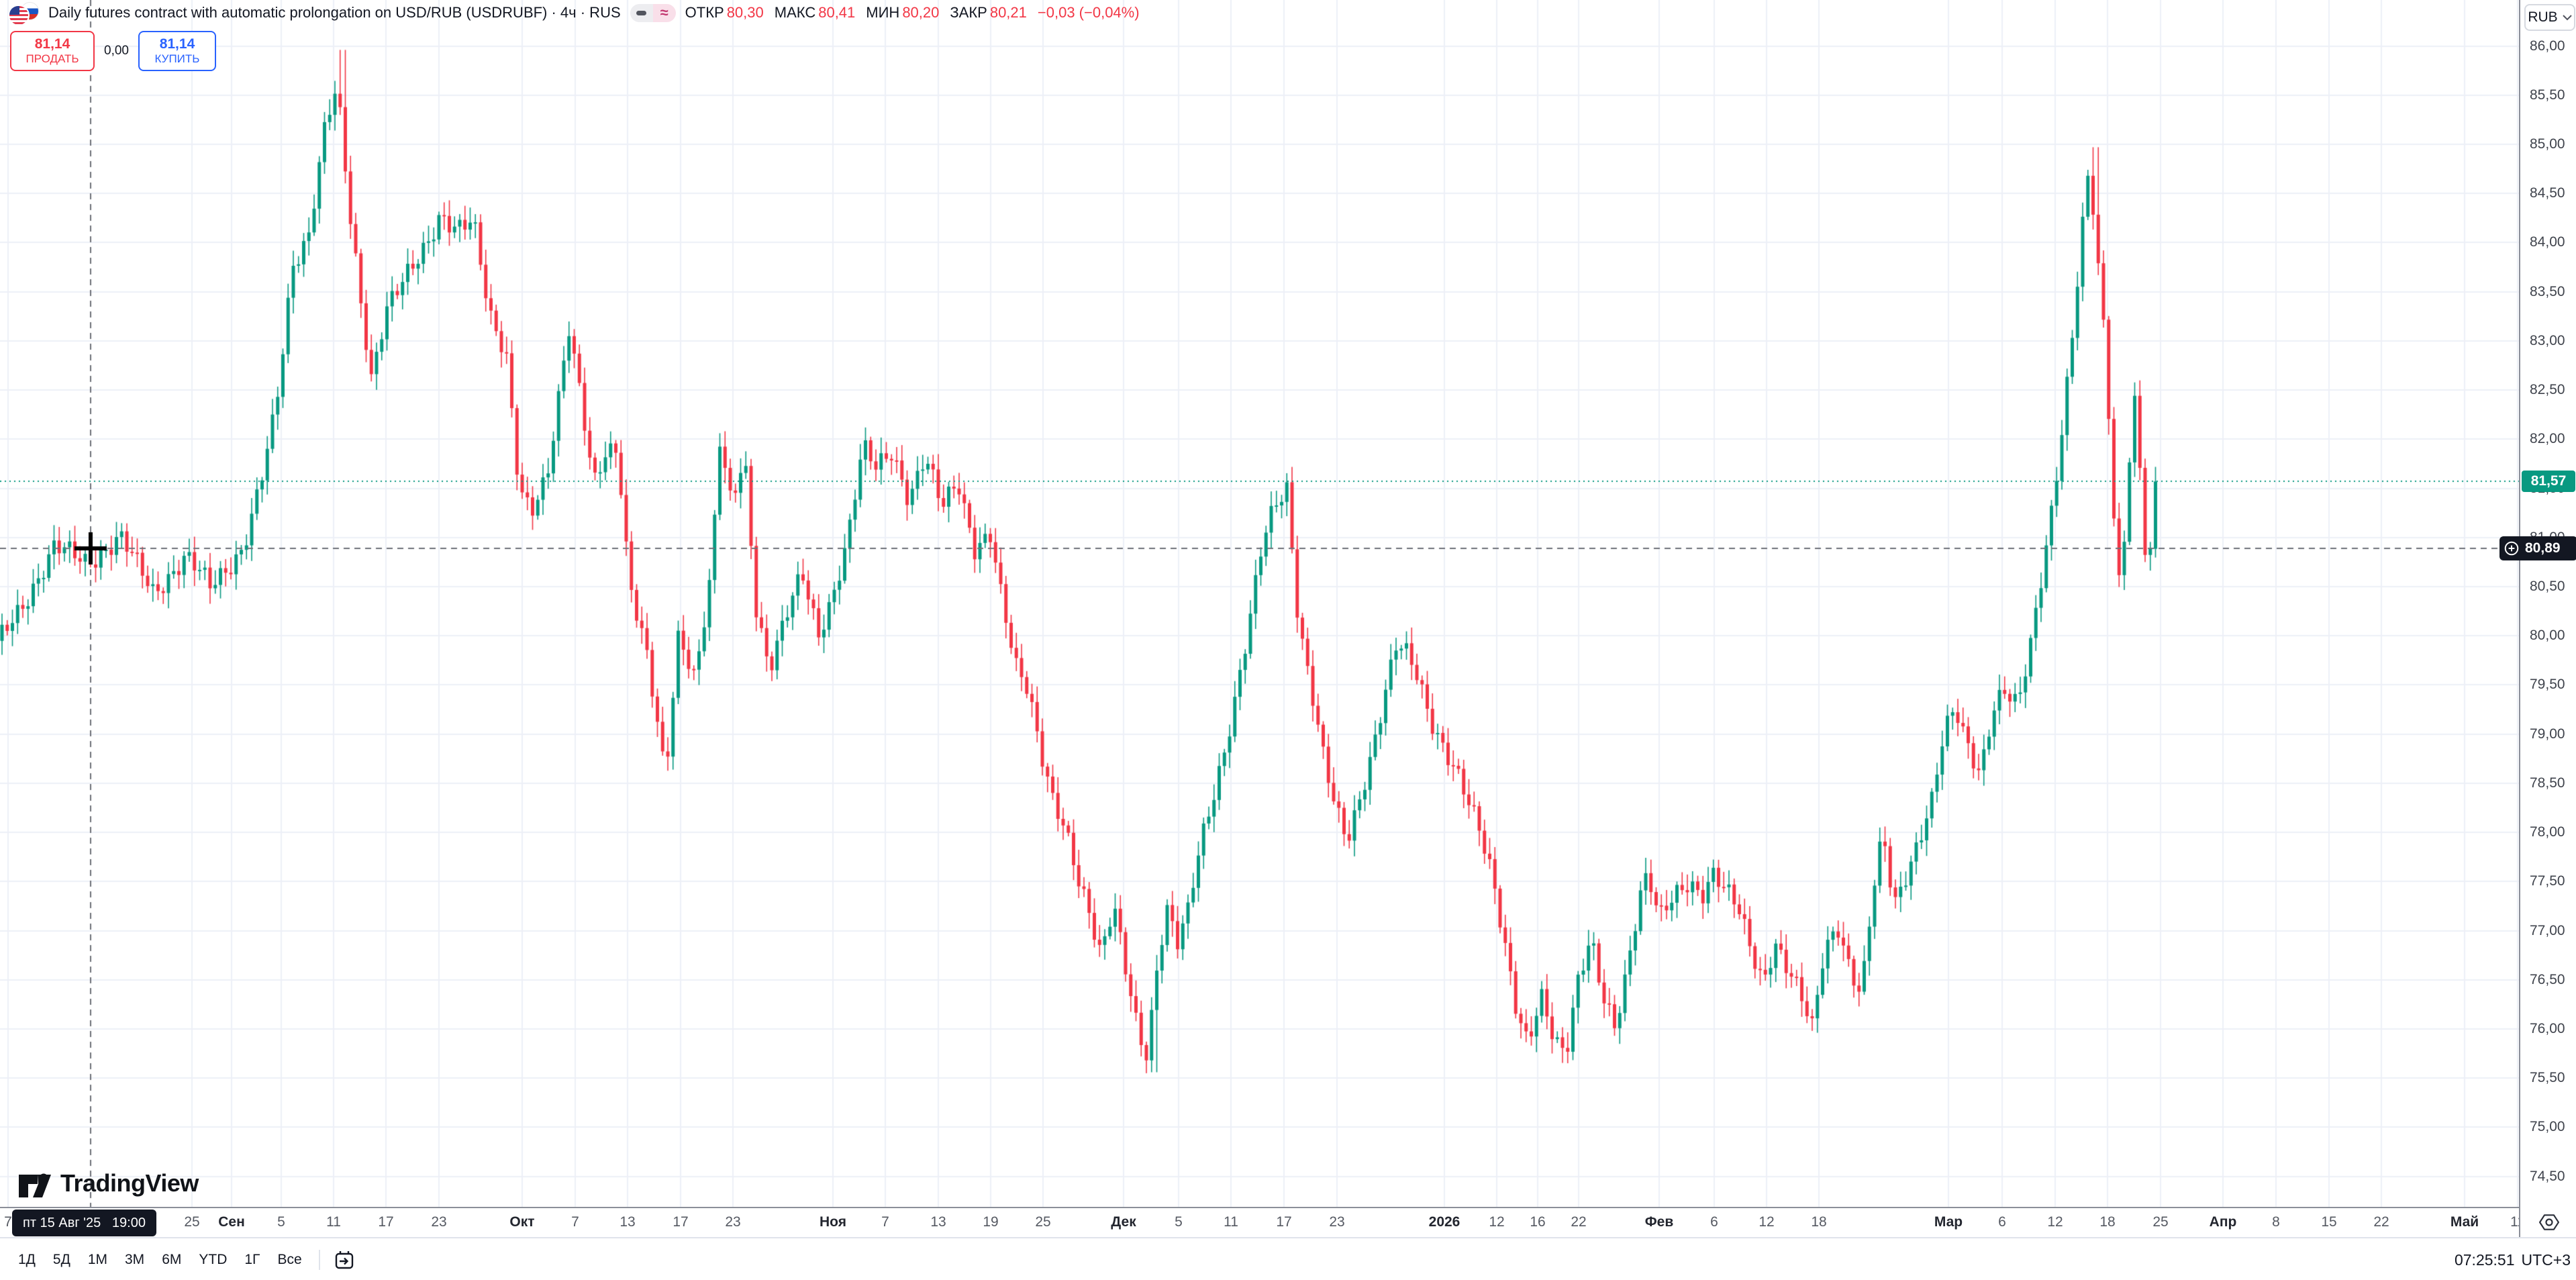 The image size is (2576, 1280). I want to click on price-axis-label: 85,00, so click(2547, 144).